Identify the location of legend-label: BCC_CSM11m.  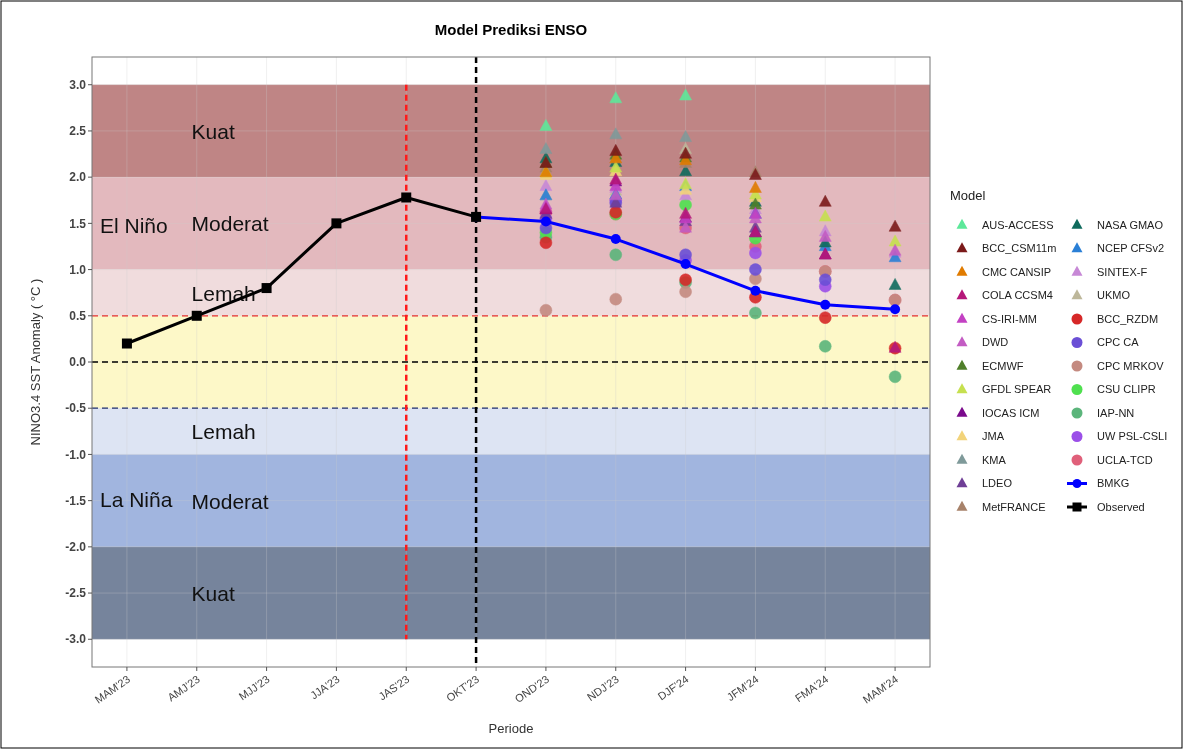
(1019, 248).